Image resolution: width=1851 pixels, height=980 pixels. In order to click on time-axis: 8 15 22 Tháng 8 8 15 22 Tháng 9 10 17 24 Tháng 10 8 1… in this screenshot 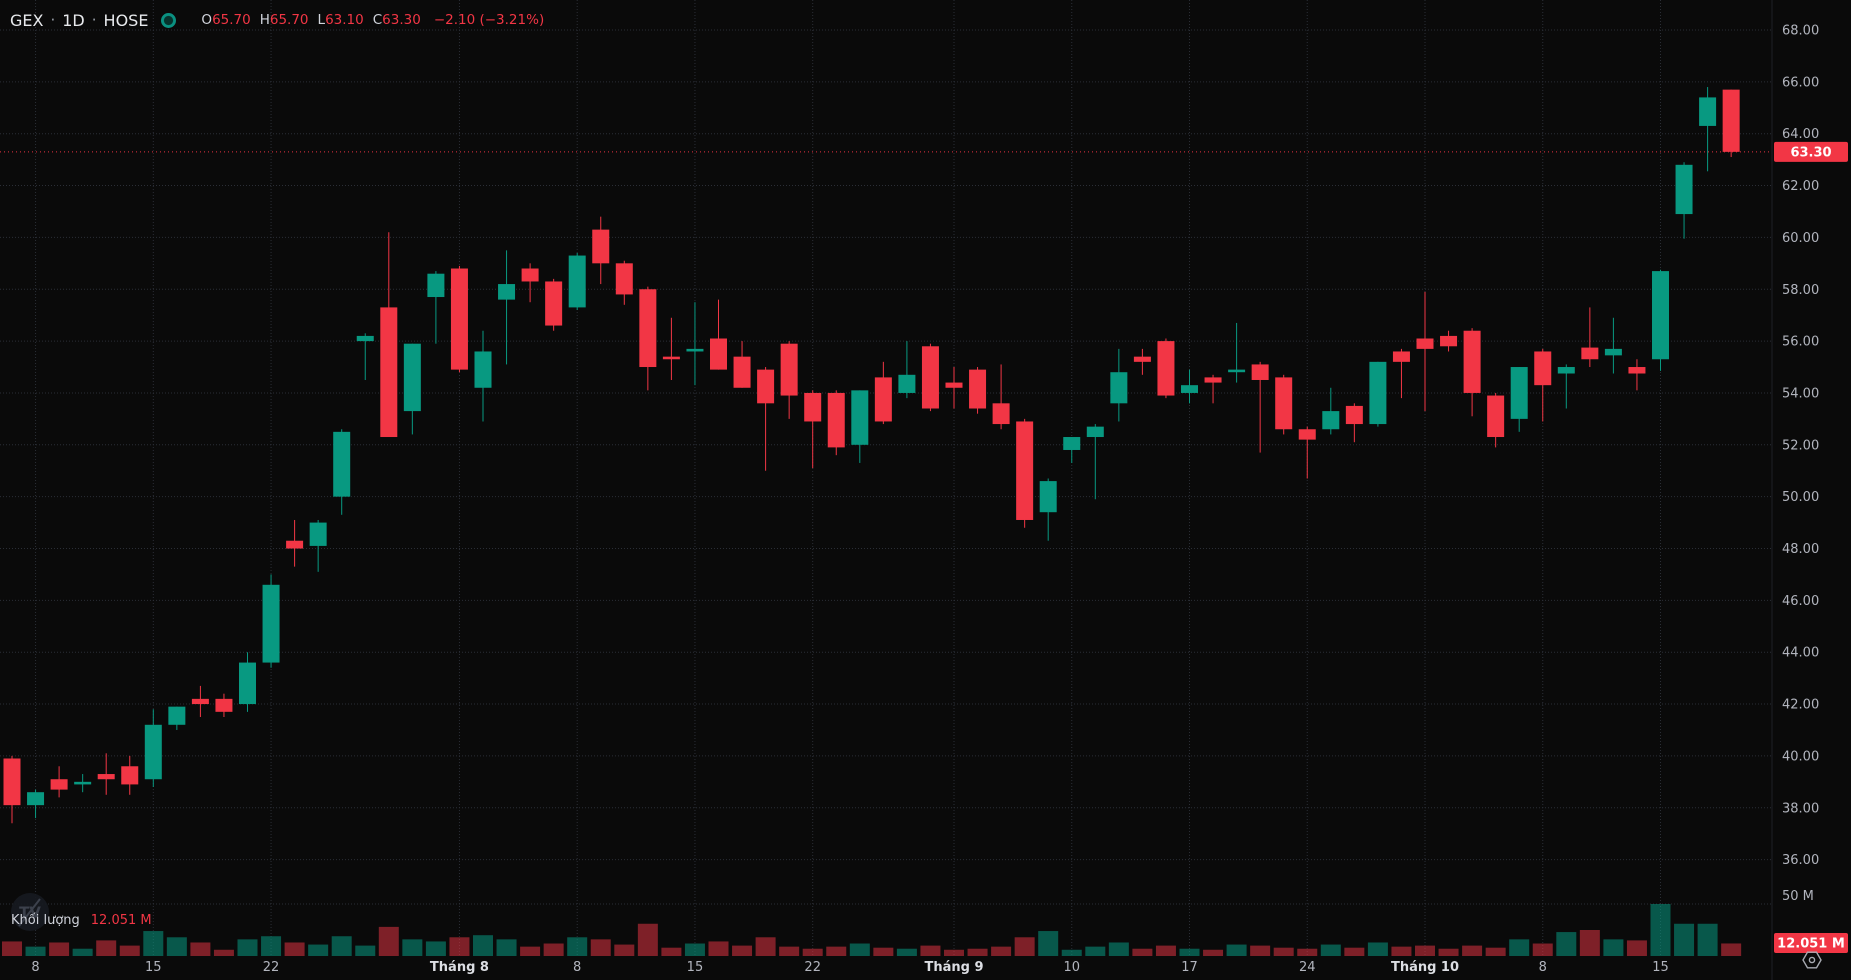, I will do `click(849, 967)`.